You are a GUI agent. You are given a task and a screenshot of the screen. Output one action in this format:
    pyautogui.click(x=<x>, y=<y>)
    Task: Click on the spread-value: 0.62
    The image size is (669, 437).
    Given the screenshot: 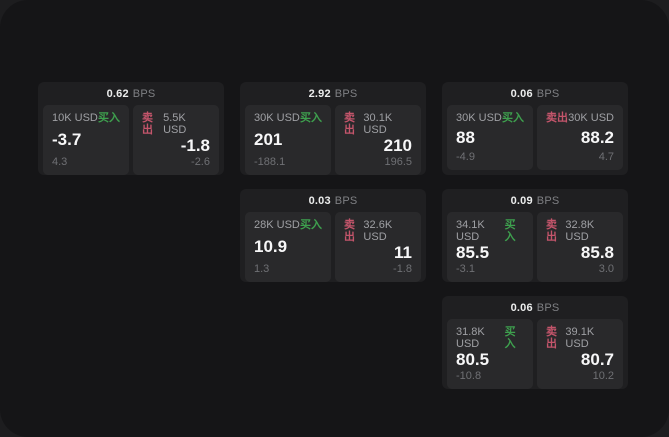 What is the action you would take?
    pyautogui.click(x=117, y=93)
    